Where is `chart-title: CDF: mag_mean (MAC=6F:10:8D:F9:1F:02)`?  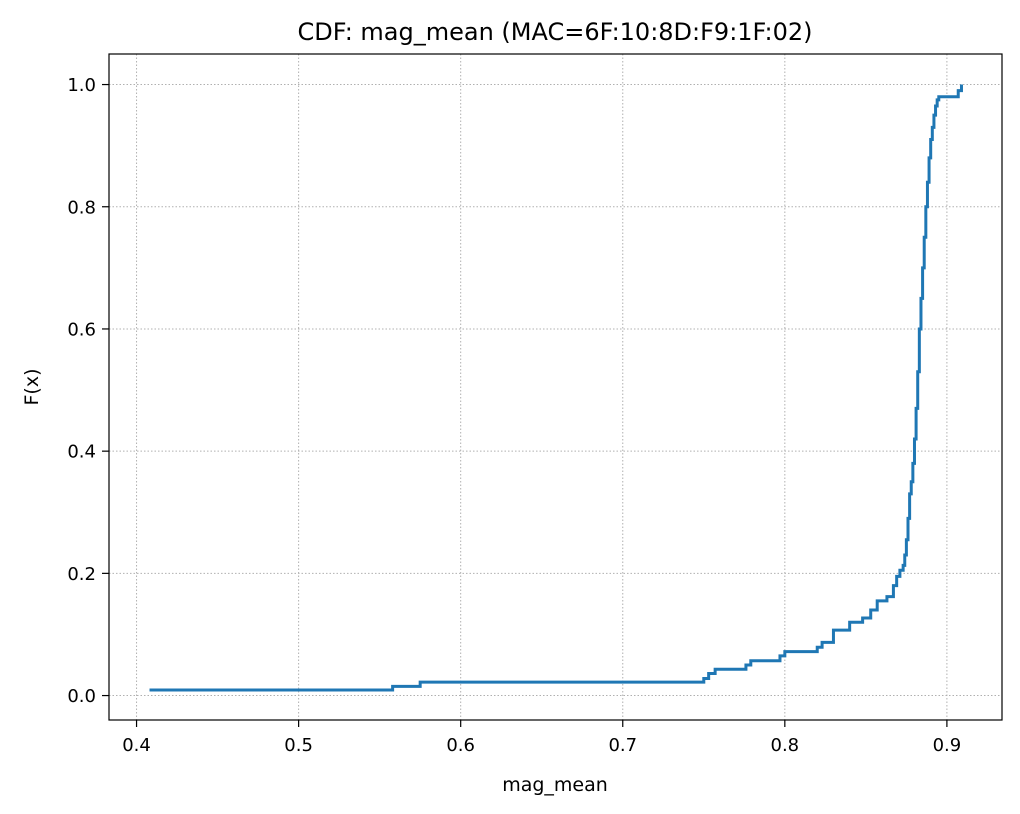
chart-title: CDF: mag_mean (MAC=6F:10:8D:F9:1F:02) is located at coordinates (555, 32).